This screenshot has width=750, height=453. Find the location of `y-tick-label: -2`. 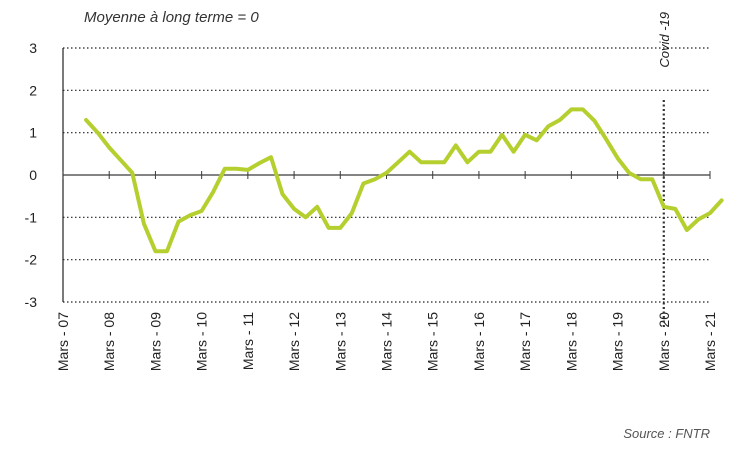

y-tick-label: -2 is located at coordinates (31, 260).